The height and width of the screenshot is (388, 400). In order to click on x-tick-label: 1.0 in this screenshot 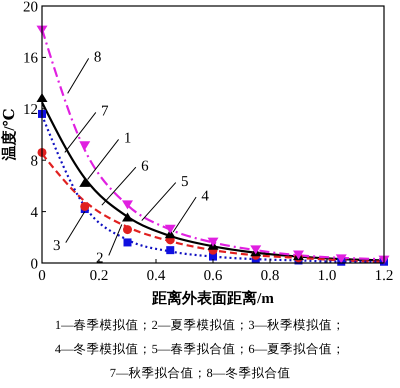, I will do `click(327, 276)`.